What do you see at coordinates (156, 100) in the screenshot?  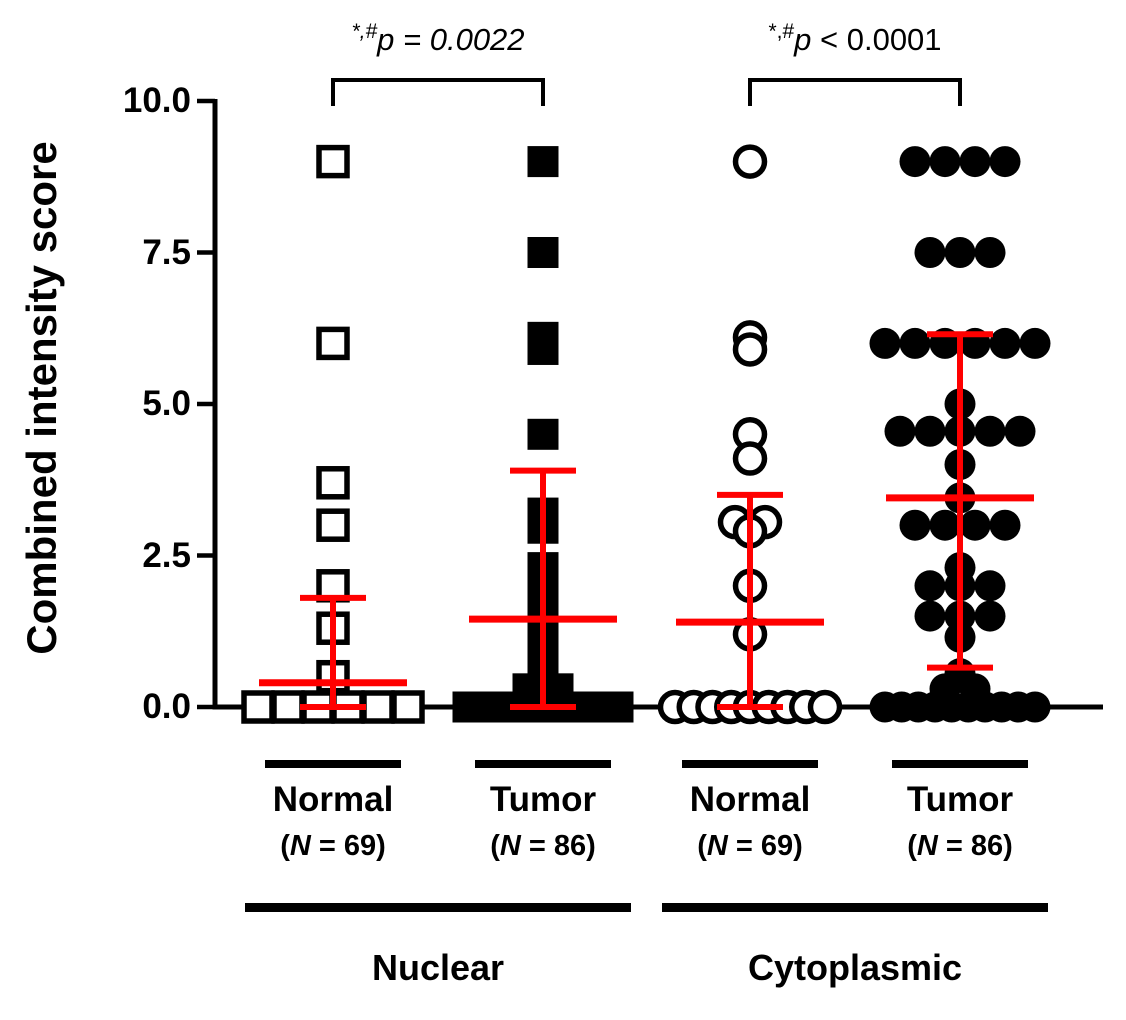 I see `y-tick-label: 10.0` at bounding box center [156, 100].